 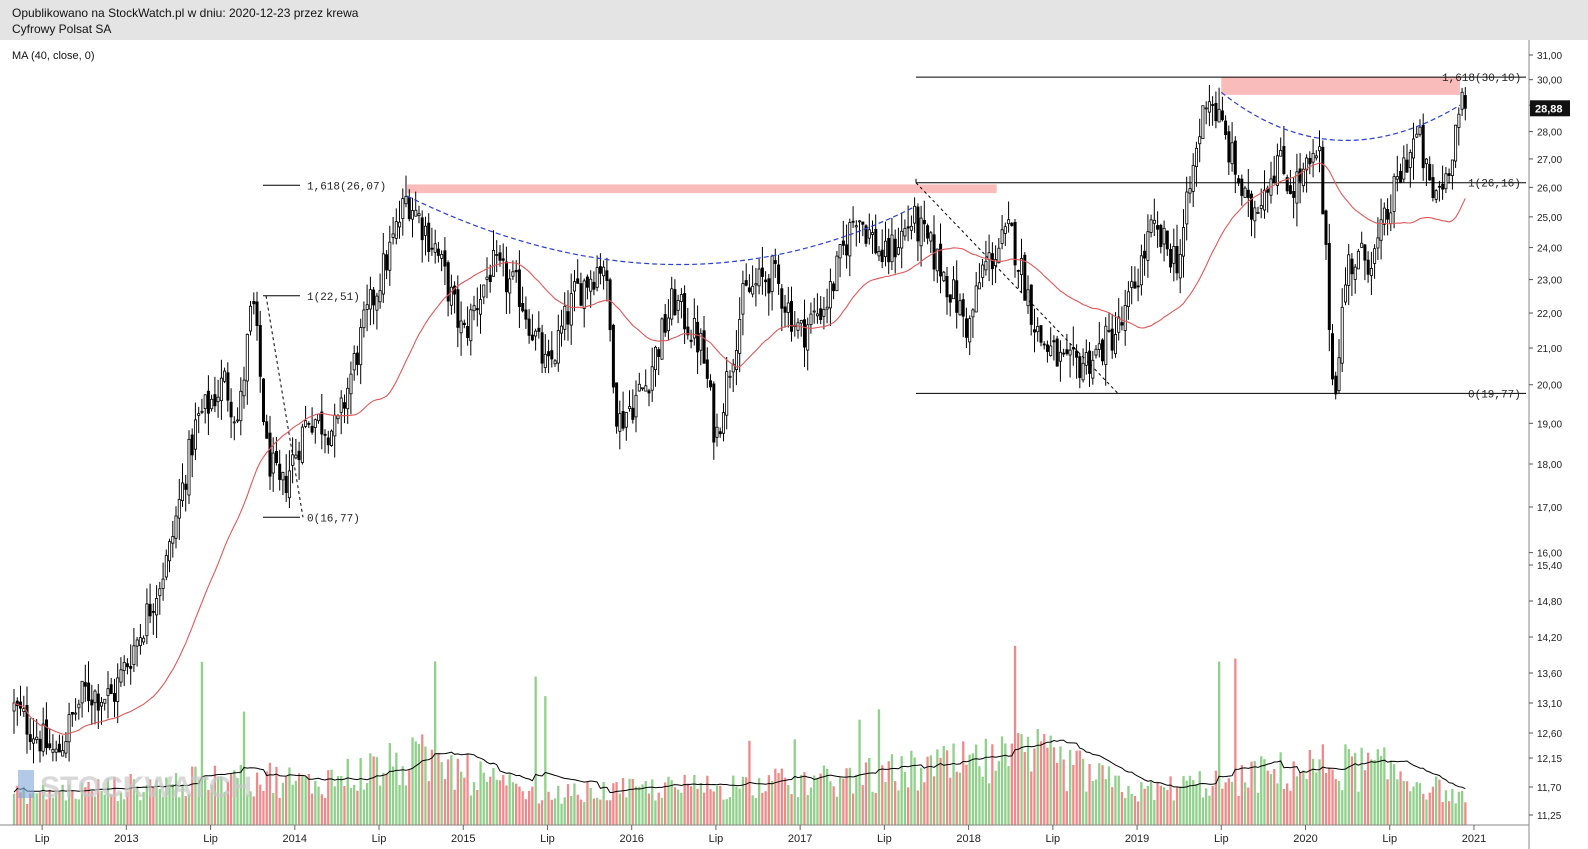 What do you see at coordinates (1549, 314) in the screenshot?
I see `y-tick-label: 22,00` at bounding box center [1549, 314].